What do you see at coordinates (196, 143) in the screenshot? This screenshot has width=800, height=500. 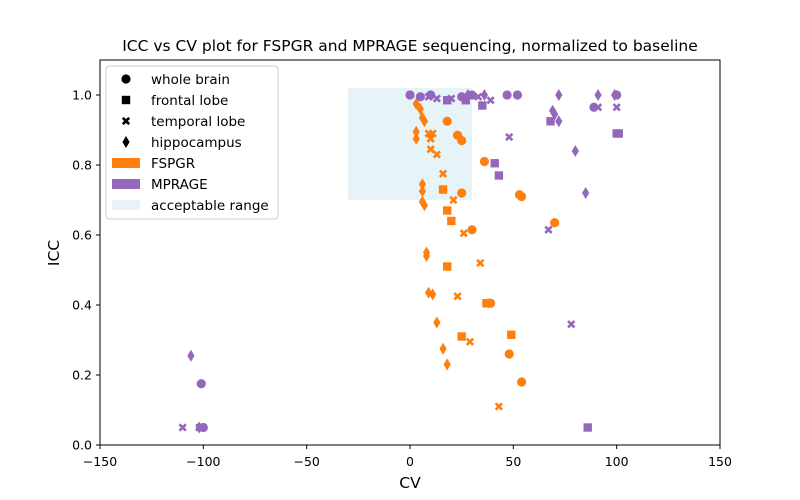 I see `legend-label: hippocampus` at bounding box center [196, 143].